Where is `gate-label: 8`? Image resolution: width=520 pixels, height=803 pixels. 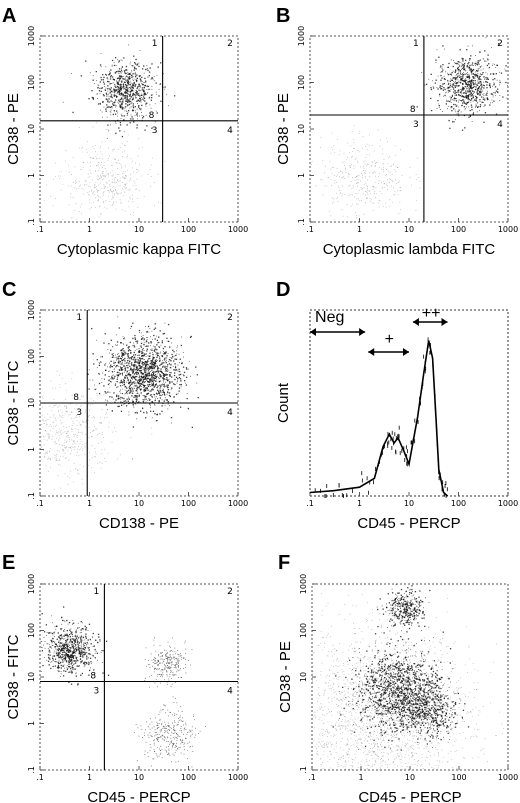 gate-label: 8 is located at coordinates (413, 110).